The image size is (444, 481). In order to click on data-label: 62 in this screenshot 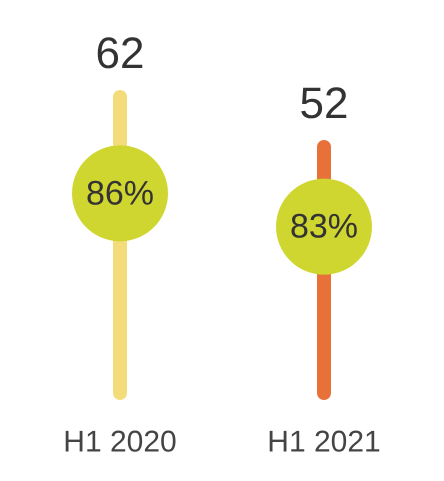, I will do `click(120, 53)`.